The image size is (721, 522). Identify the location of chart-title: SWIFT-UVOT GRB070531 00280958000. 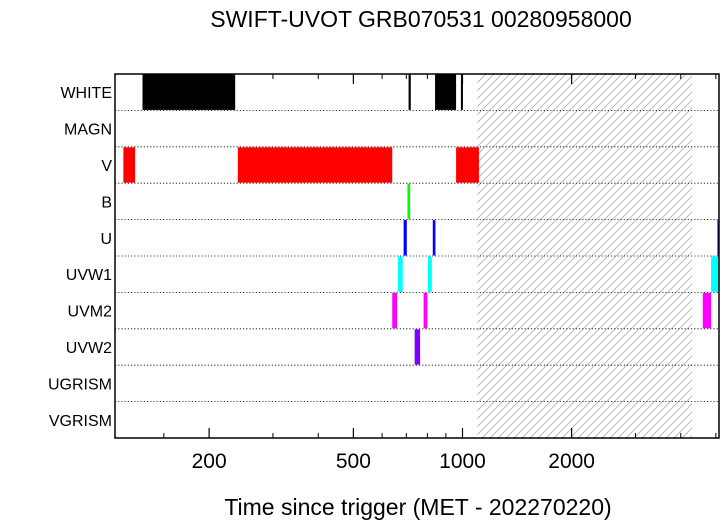
(420, 19).